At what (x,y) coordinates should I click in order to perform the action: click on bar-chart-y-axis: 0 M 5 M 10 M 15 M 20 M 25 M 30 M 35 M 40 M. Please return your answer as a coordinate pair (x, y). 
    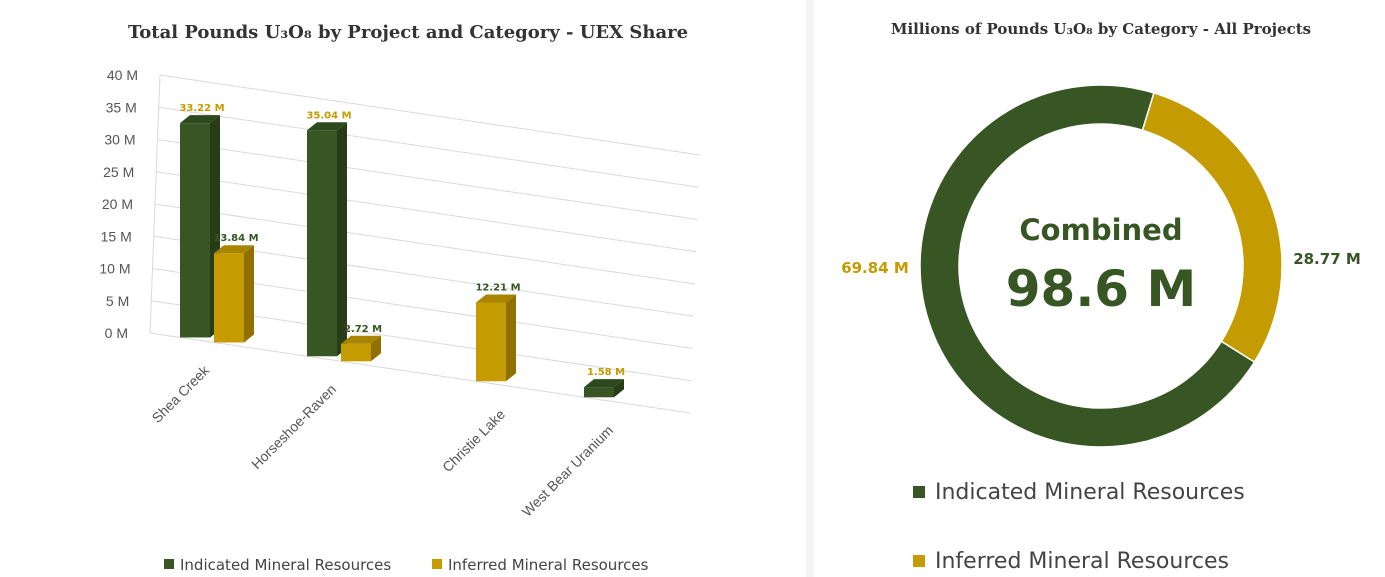
    Looking at the image, I should click on (118, 204).